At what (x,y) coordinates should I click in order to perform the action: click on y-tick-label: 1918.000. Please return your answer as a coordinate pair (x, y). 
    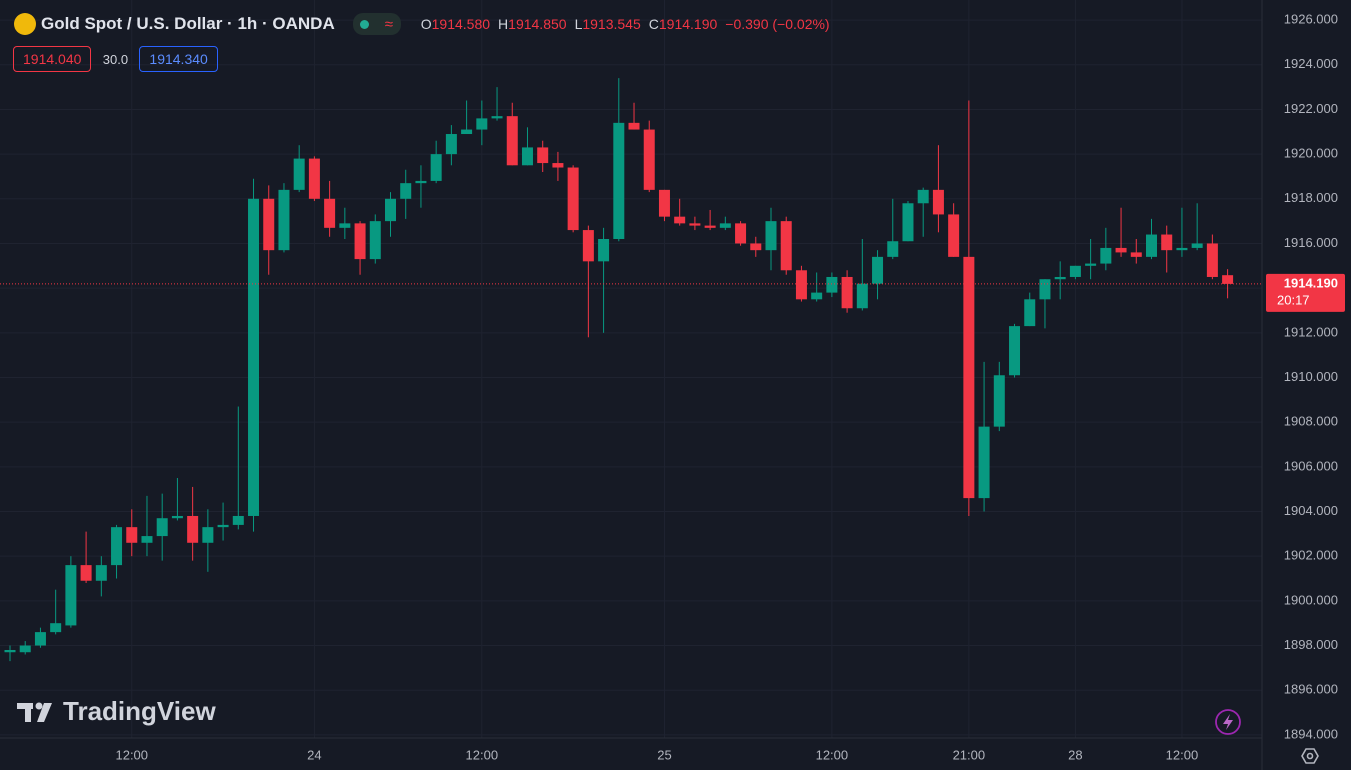
    Looking at the image, I should click on (1311, 197).